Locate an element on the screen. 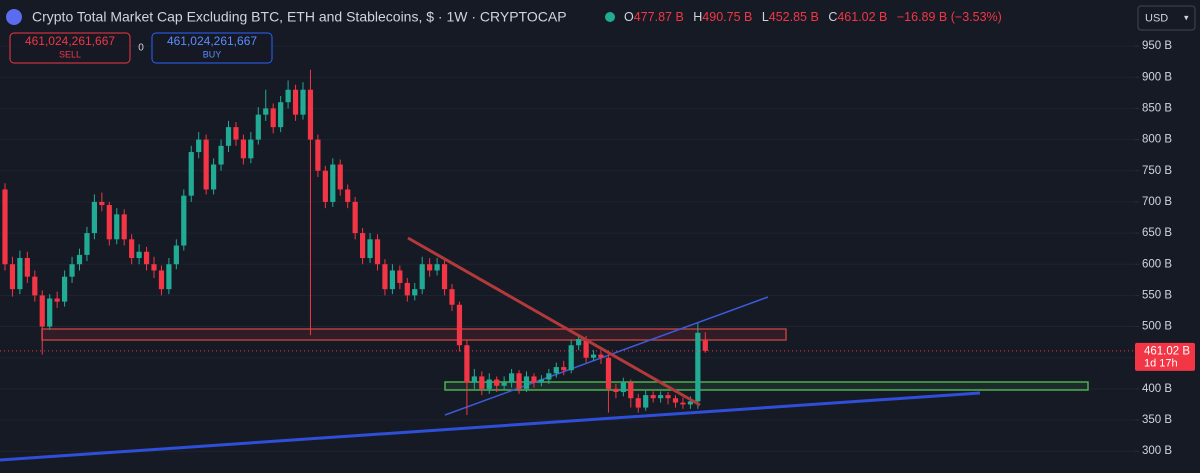 This screenshot has height=473, width=1200. y-tick-label: 600 B is located at coordinates (1157, 264).